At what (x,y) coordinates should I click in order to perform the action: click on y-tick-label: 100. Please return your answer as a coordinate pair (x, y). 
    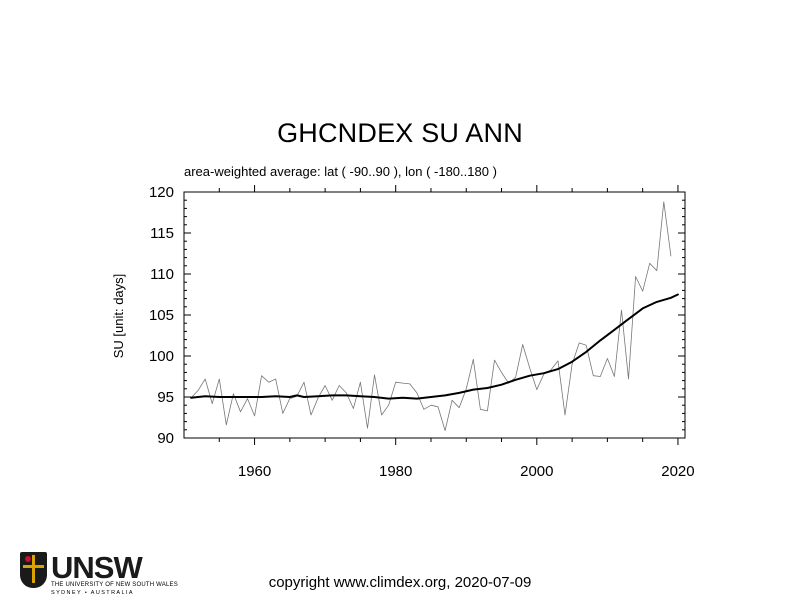
    Looking at the image, I should click on (161, 356).